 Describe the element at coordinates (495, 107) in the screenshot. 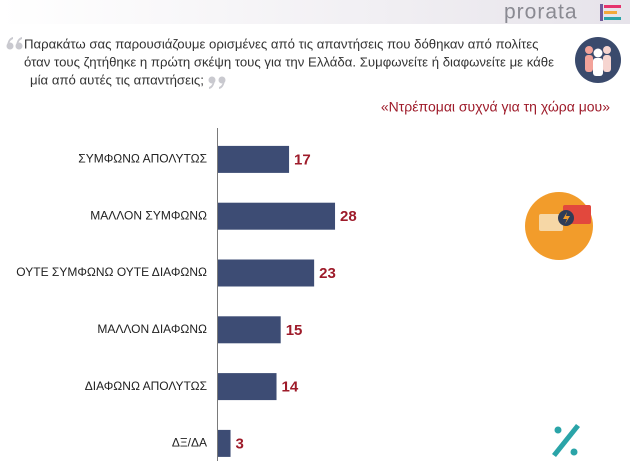

I see `chart-title: «Ντρέπομαι συχνά για τη χώρα μου»` at that location.